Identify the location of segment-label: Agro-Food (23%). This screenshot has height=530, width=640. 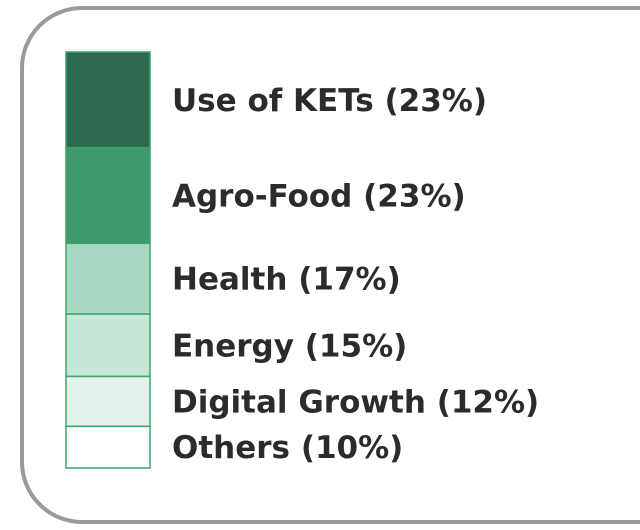
(319, 196).